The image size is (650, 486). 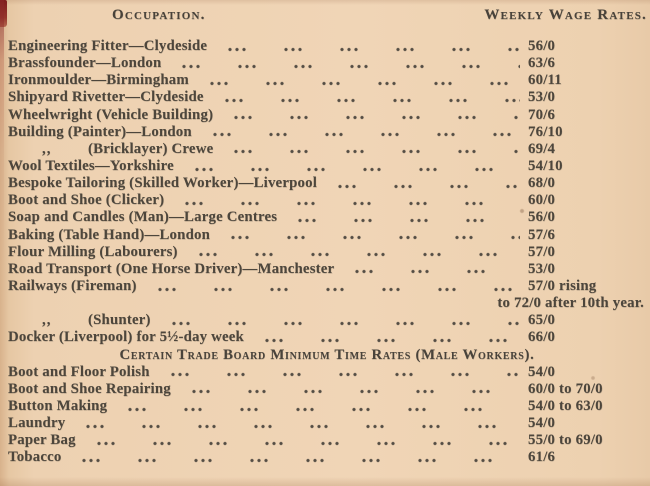 I want to click on table-row: ,, (Bricklayer) Crewe 69/4, so click(x=327, y=149).